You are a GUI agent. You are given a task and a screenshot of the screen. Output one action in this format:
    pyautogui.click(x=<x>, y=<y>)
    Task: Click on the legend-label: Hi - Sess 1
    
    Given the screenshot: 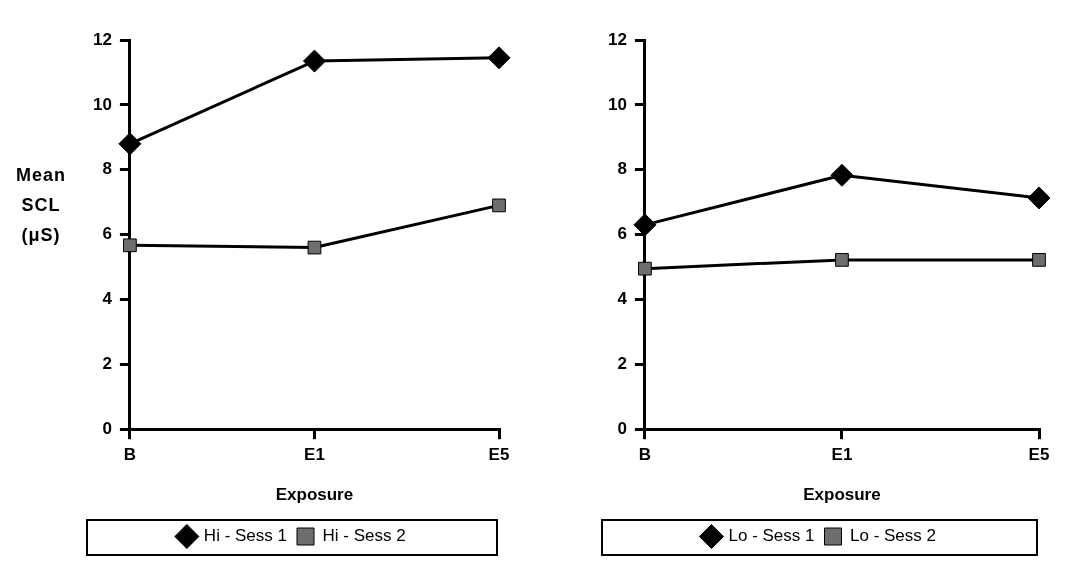 What is the action you would take?
    pyautogui.click(x=245, y=536)
    